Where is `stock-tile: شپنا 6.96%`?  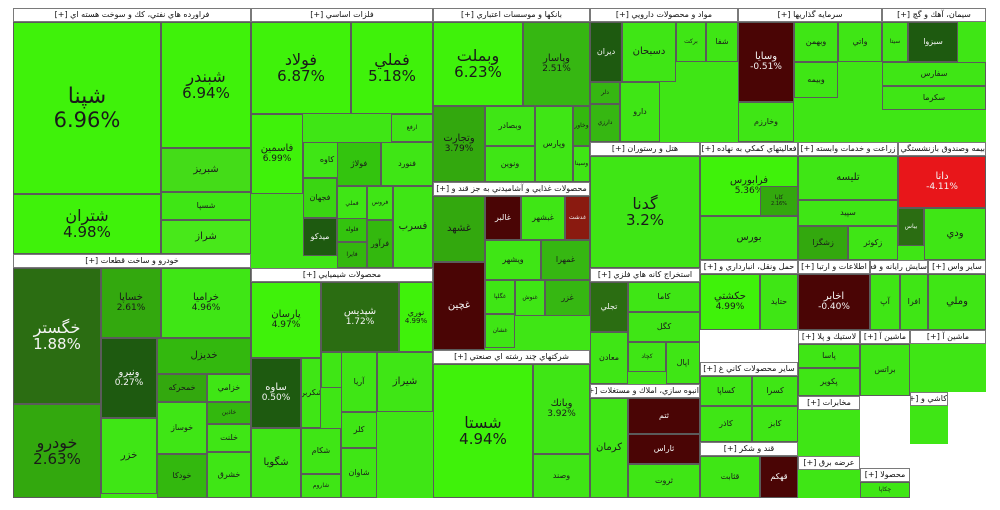 stock-tile: شپنا 6.96% is located at coordinates (87, 108).